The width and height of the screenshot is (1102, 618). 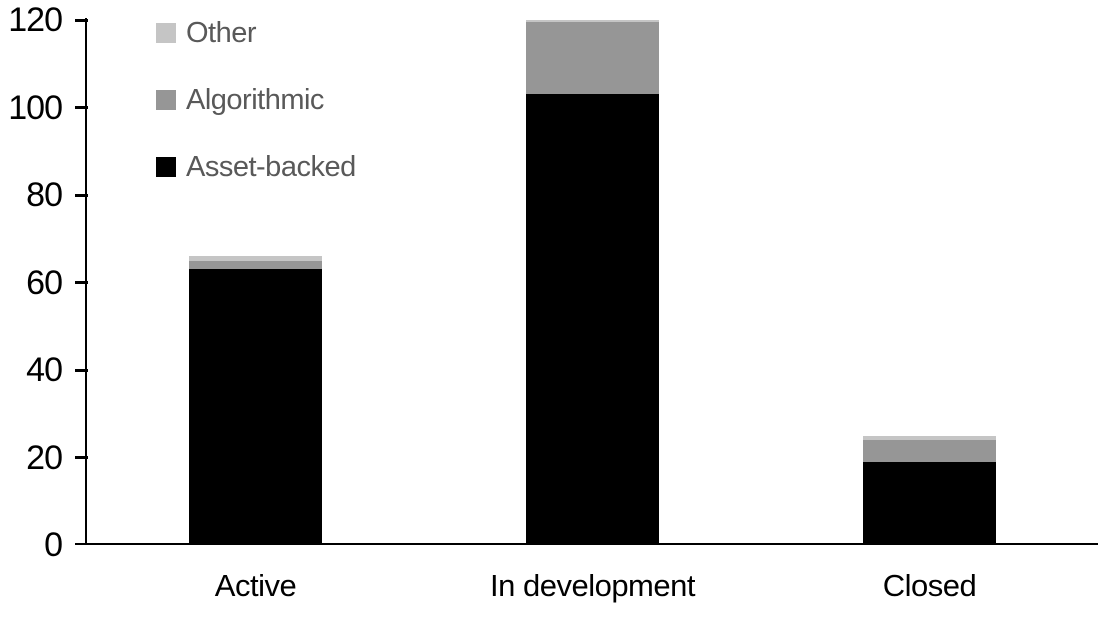 I want to click on bar-segment-algorithmic-closed, so click(x=929, y=451).